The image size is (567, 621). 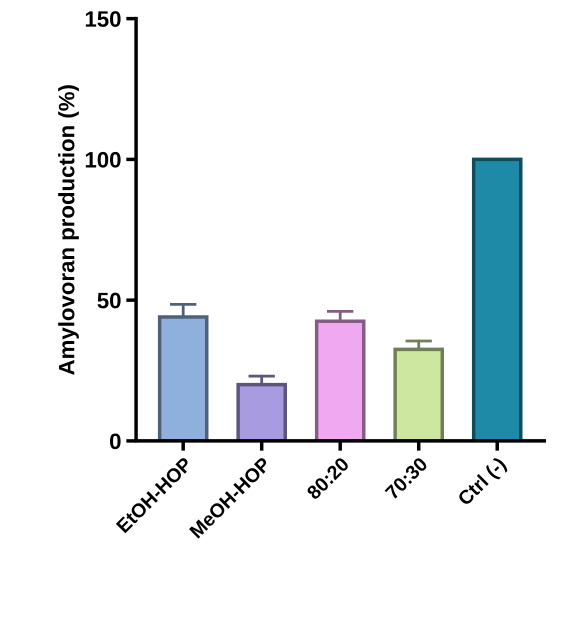 I want to click on x-tick-label: Ctrl (-), so click(x=483, y=482).